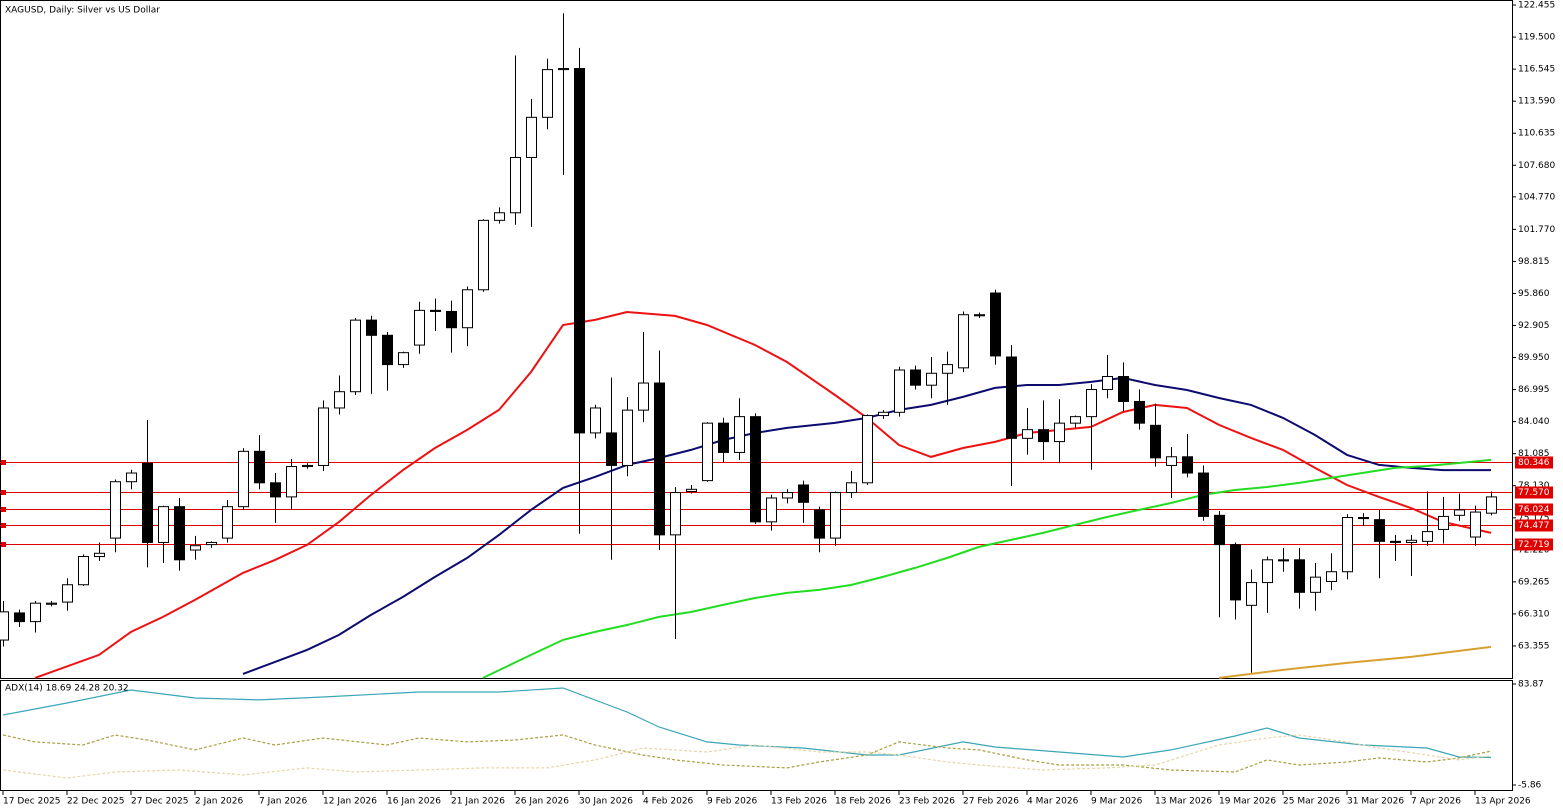 The image size is (1563, 811). I want to click on y-tick-label: 86.995, so click(1534, 390).